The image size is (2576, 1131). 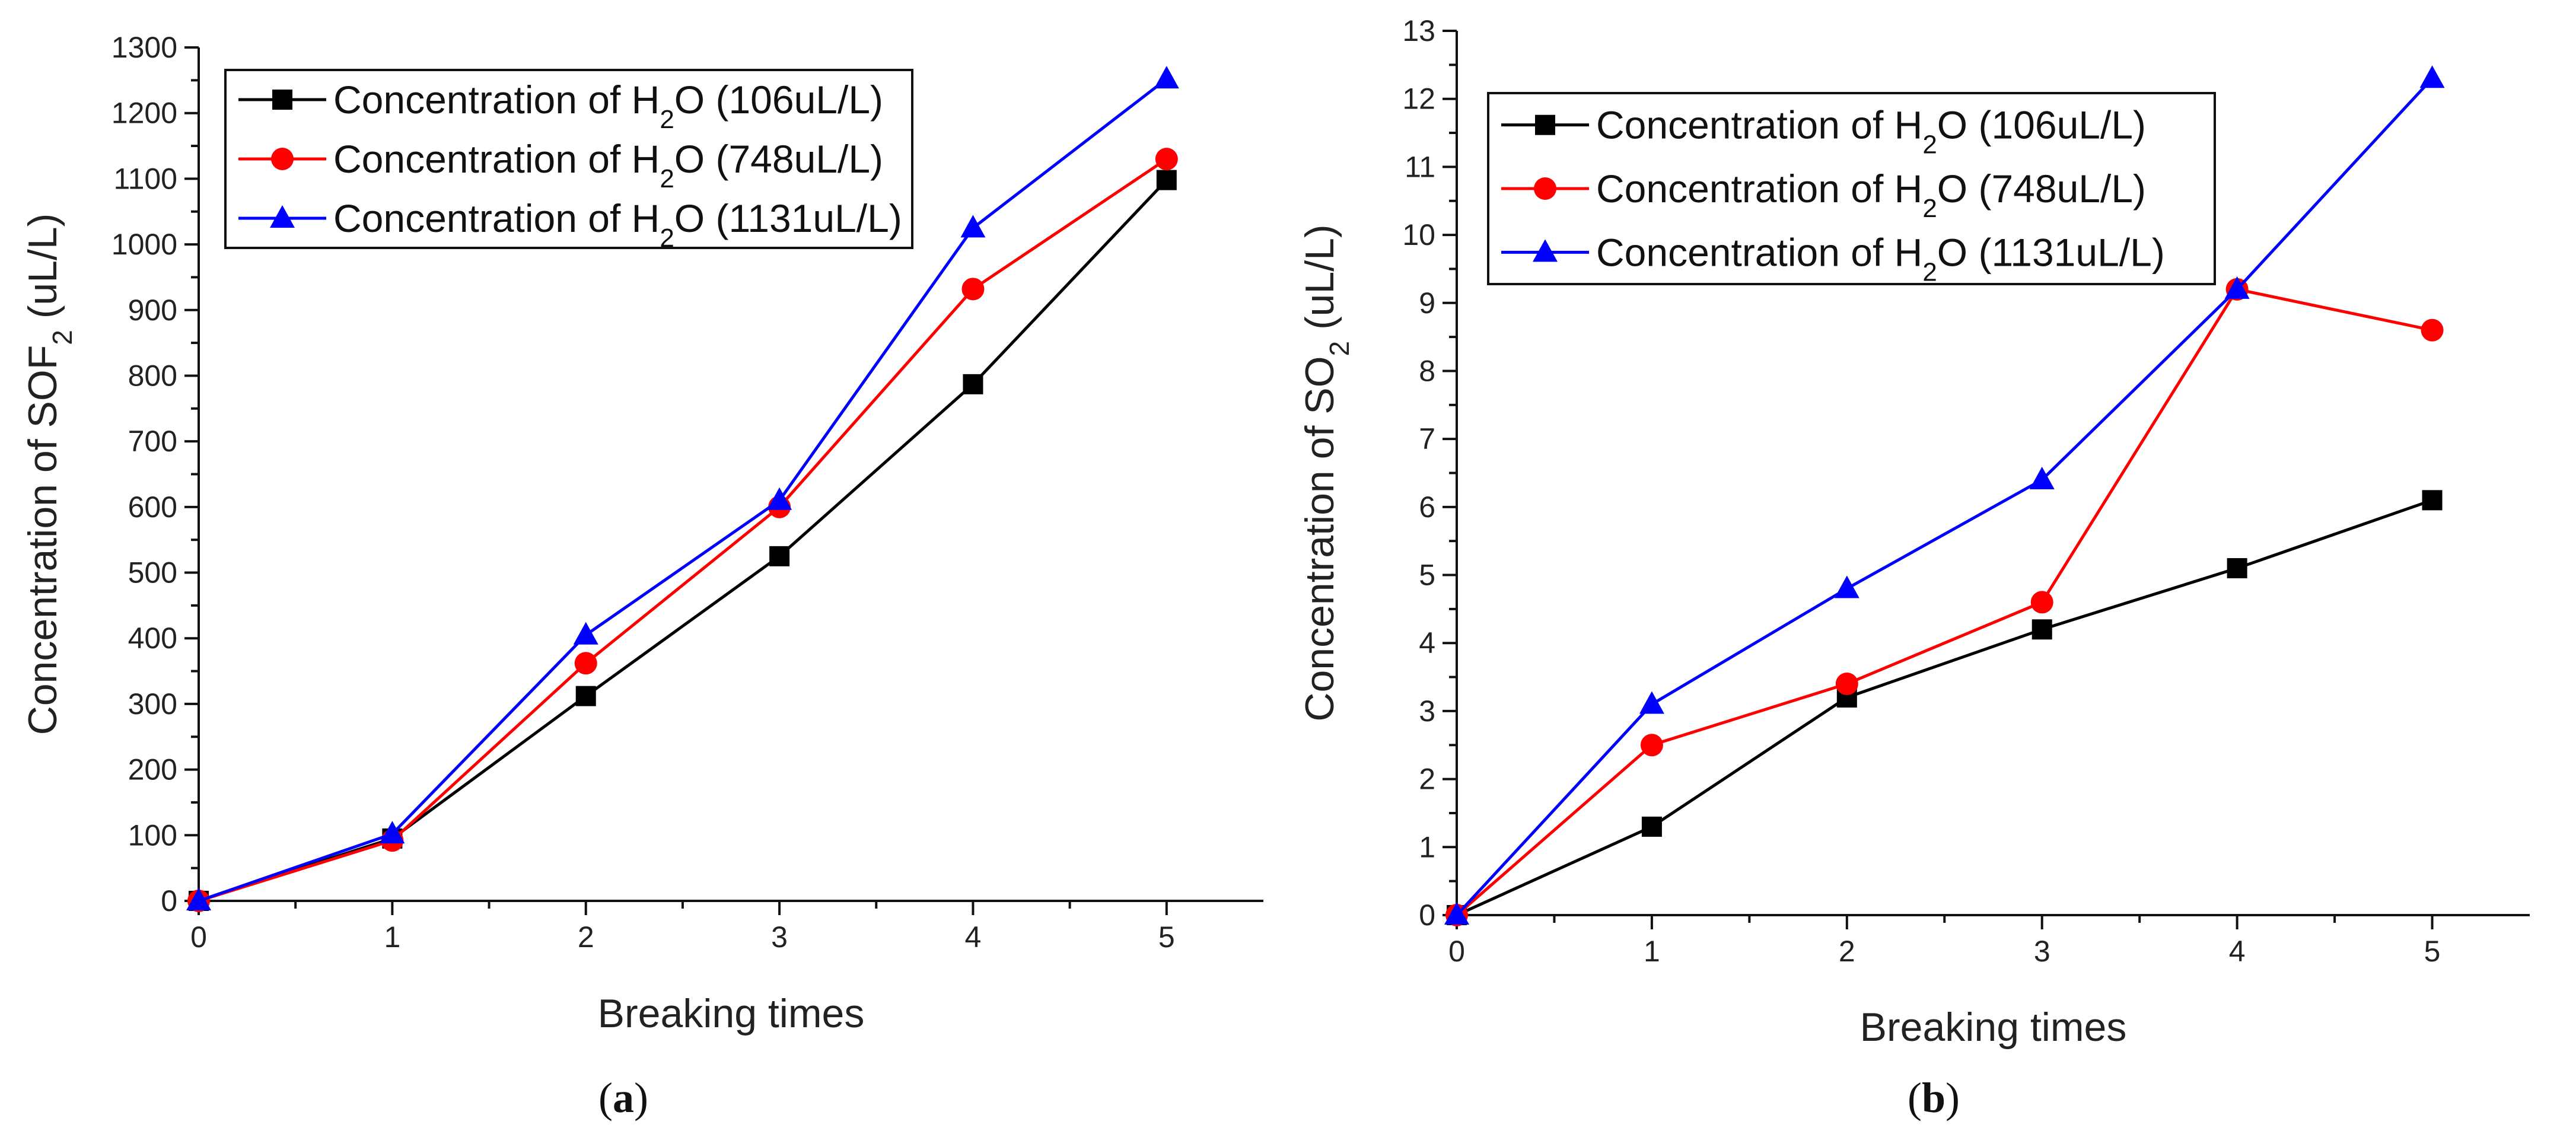 I want to click on y-tick-label: 7, so click(x=1427, y=438).